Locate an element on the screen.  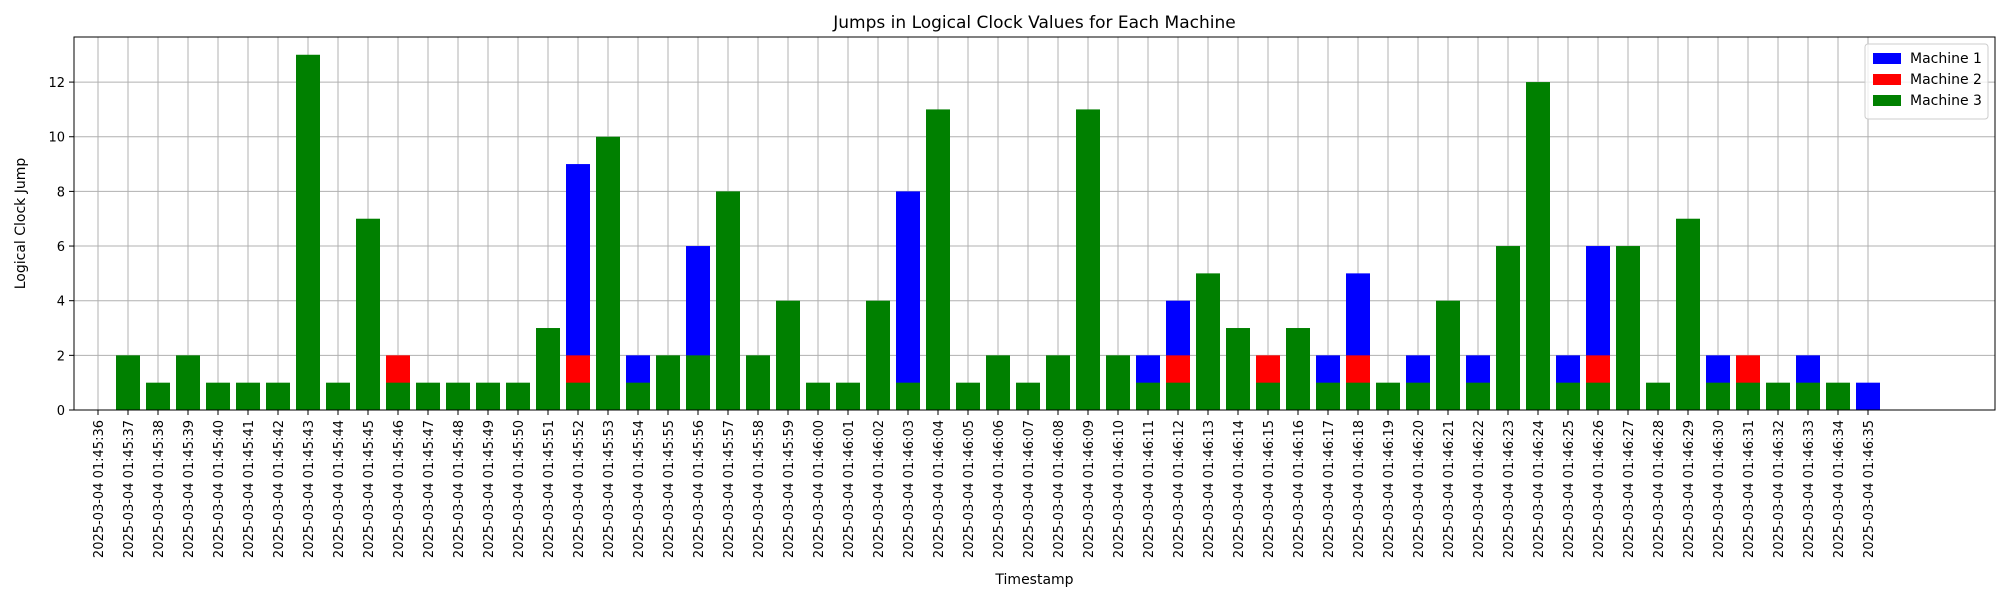
x-tick-label: 2025-03-04 01:46:07 is located at coordinates (1029, 489).